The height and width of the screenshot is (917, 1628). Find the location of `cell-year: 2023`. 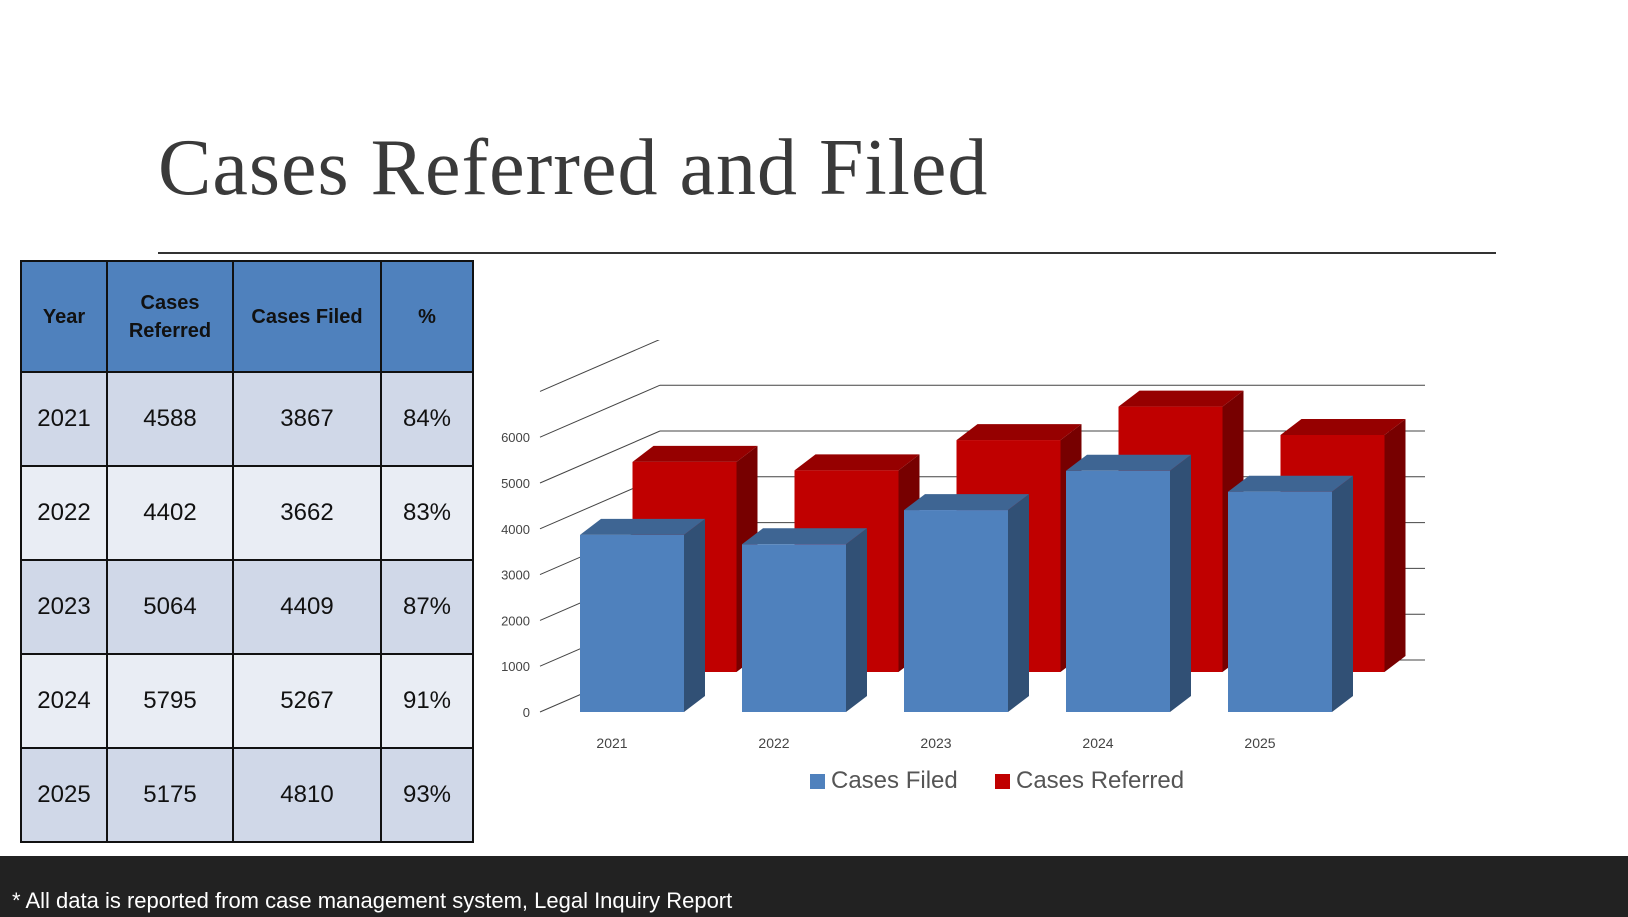

cell-year: 2023 is located at coordinates (64, 607).